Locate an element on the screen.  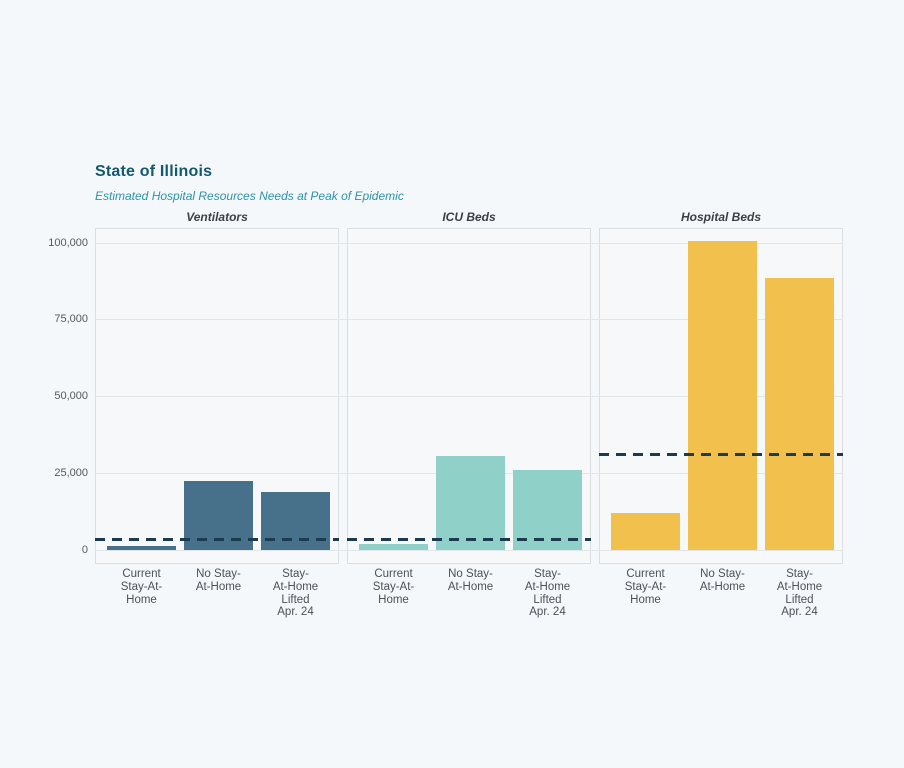
figure-title: State of Illinois is located at coordinates (154, 171).